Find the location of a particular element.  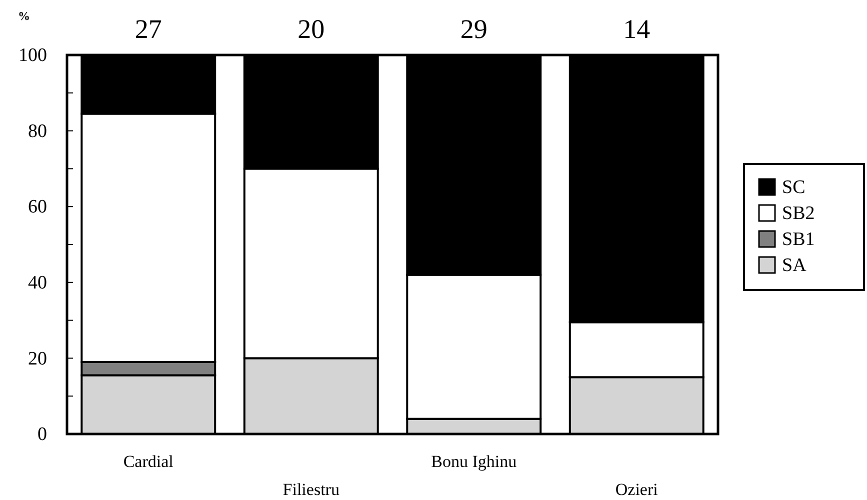

x-tick-label: Filiestru is located at coordinates (311, 489).